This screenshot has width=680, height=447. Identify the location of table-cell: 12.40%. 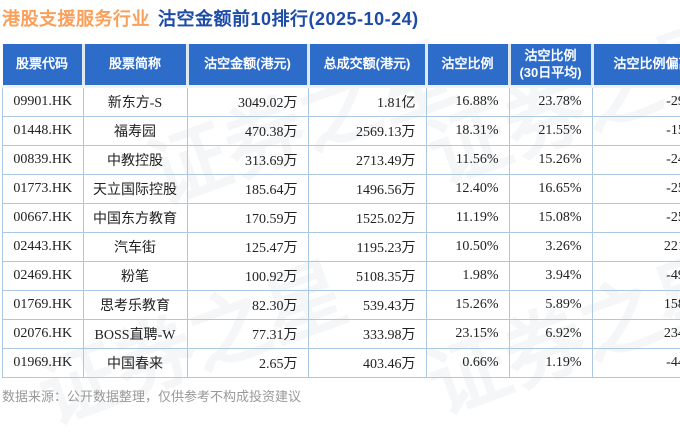
(467, 189).